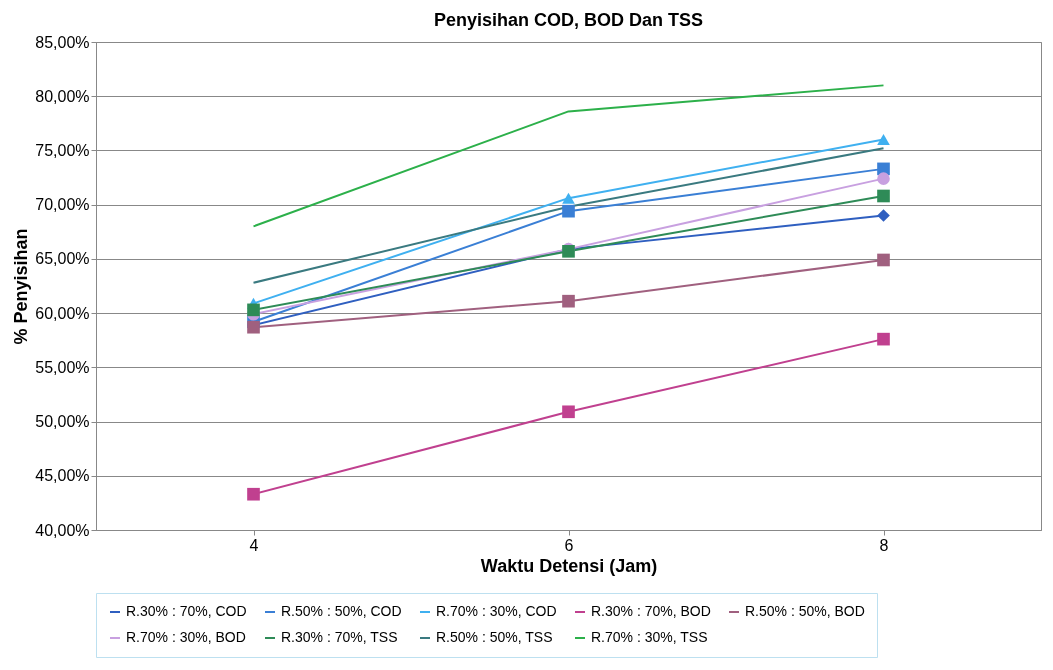 Image resolution: width=1053 pixels, height=670 pixels. I want to click on legend-label: R.30% : 70%, COD, so click(186, 611).